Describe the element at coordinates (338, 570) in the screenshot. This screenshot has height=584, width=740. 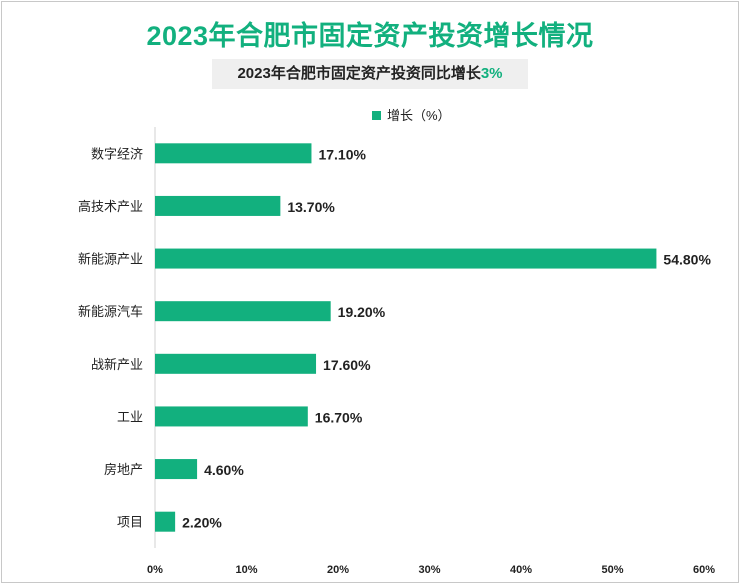
I see `x-tick-label: 20%` at that location.